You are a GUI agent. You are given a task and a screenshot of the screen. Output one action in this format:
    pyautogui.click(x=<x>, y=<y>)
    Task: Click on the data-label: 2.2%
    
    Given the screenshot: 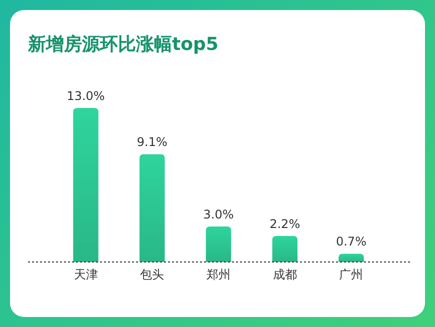 What is the action you would take?
    pyautogui.click(x=285, y=223)
    